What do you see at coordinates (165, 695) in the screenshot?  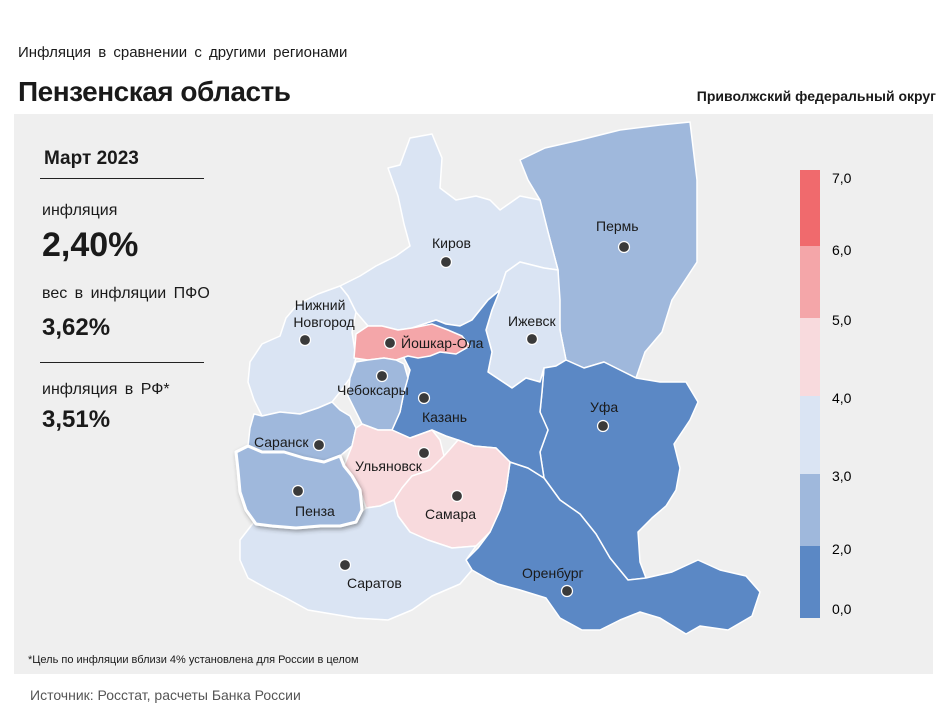 I see `source-note: Источник: Росстат, расчеты Банка России` at bounding box center [165, 695].